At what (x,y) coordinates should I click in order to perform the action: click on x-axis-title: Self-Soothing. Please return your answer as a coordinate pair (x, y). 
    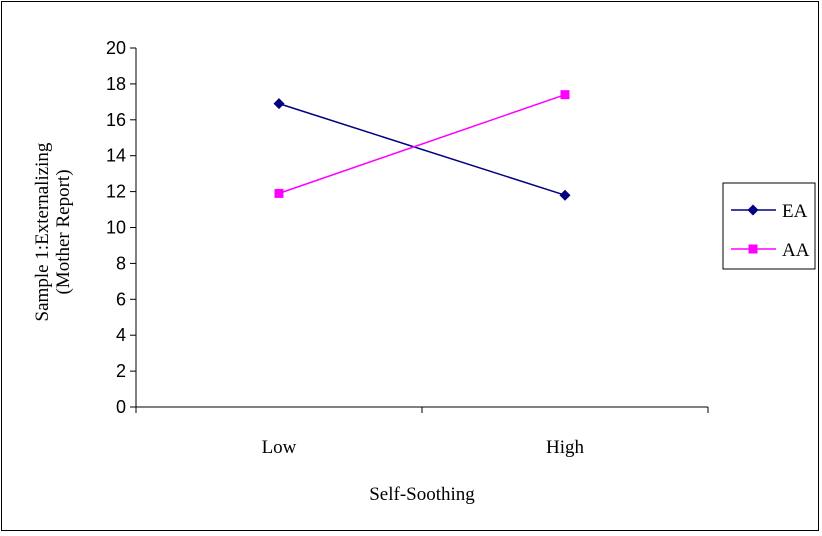
    Looking at the image, I should click on (422, 494).